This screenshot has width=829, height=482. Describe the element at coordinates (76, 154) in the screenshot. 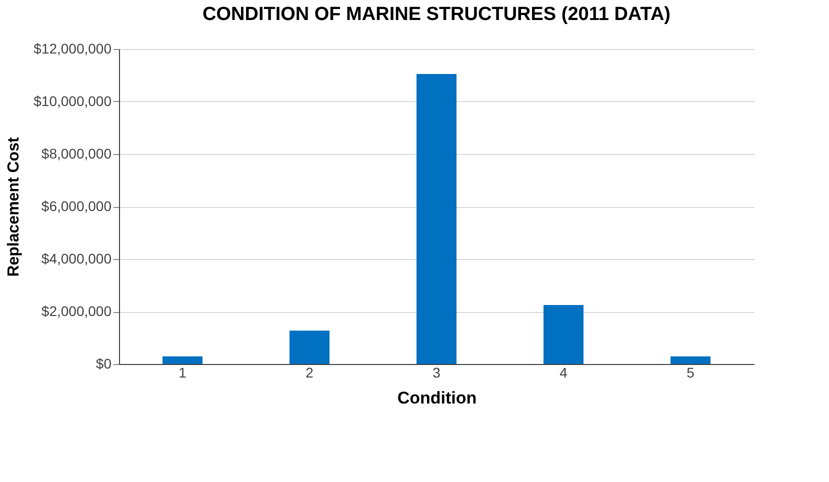

I see `y-tick-label: $8,000,000` at that location.